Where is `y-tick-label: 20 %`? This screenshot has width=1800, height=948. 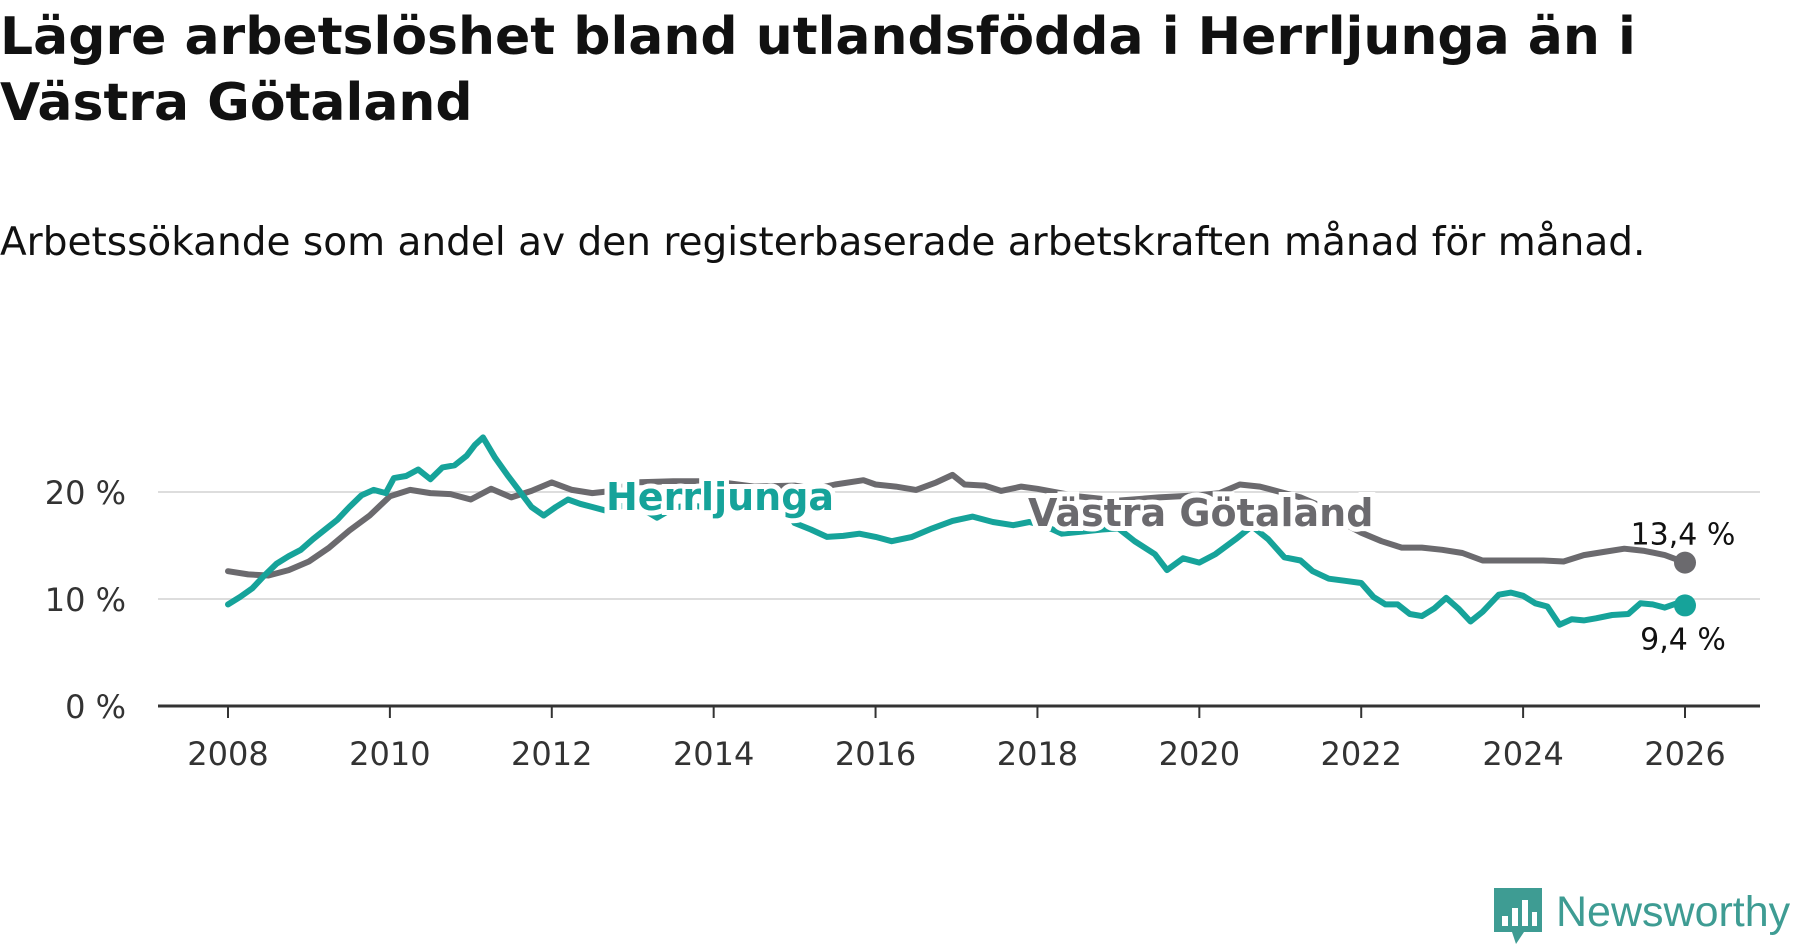 y-tick-label: 20 % is located at coordinates (85, 493).